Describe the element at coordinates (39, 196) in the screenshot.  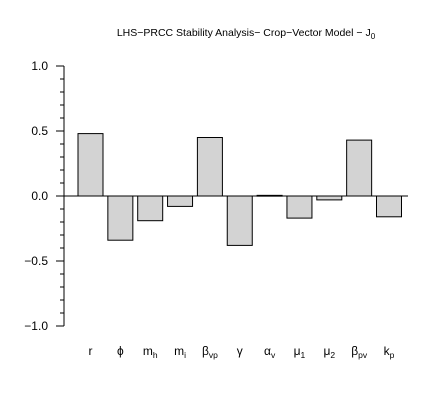
I see `y-tick-label: 0.0` at that location.